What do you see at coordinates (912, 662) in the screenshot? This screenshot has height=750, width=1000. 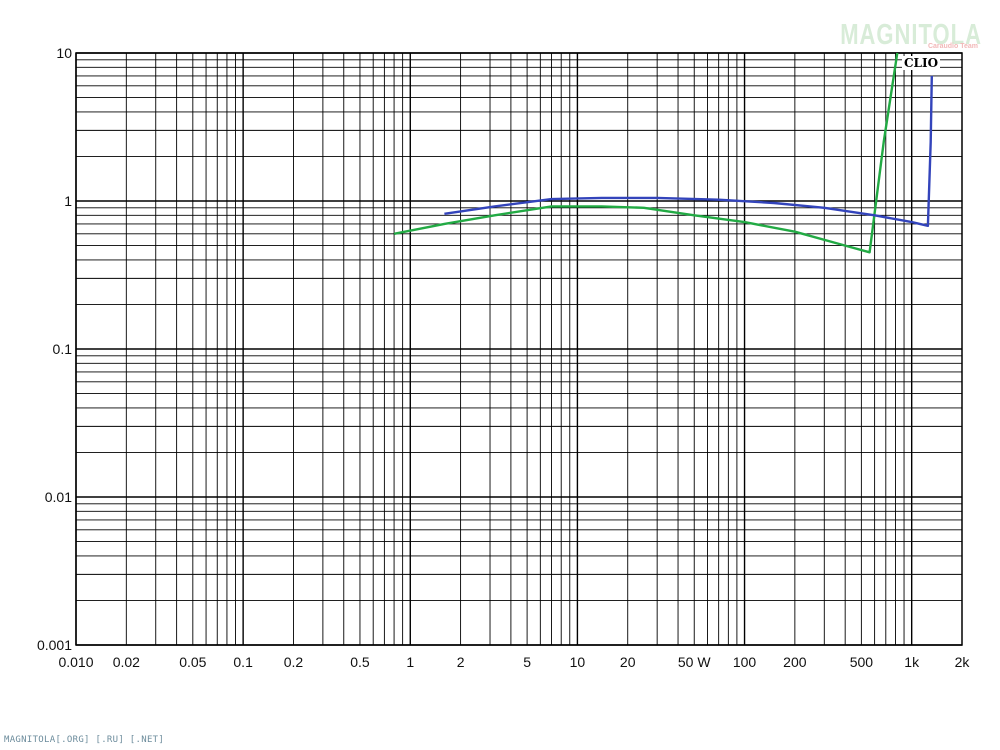 I see `x-tick-label: 1k` at bounding box center [912, 662].